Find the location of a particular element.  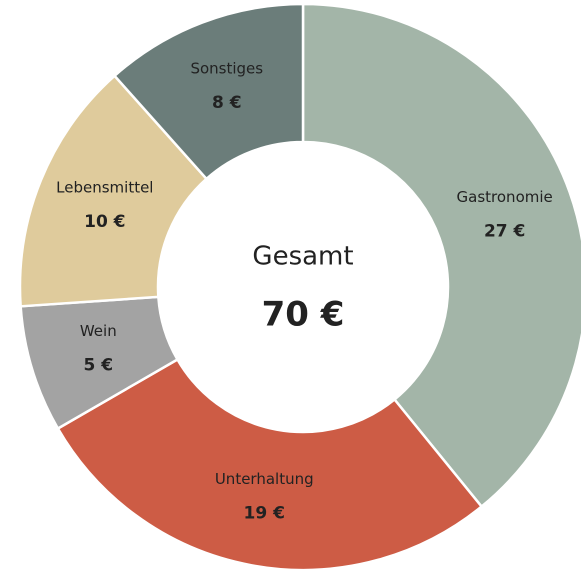

slice-label: Wein is located at coordinates (98, 331).